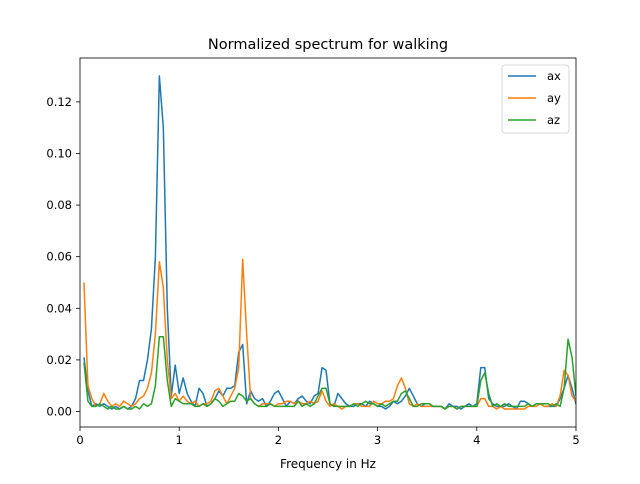  I want to click on legend: ax ay az, so click(535, 99).